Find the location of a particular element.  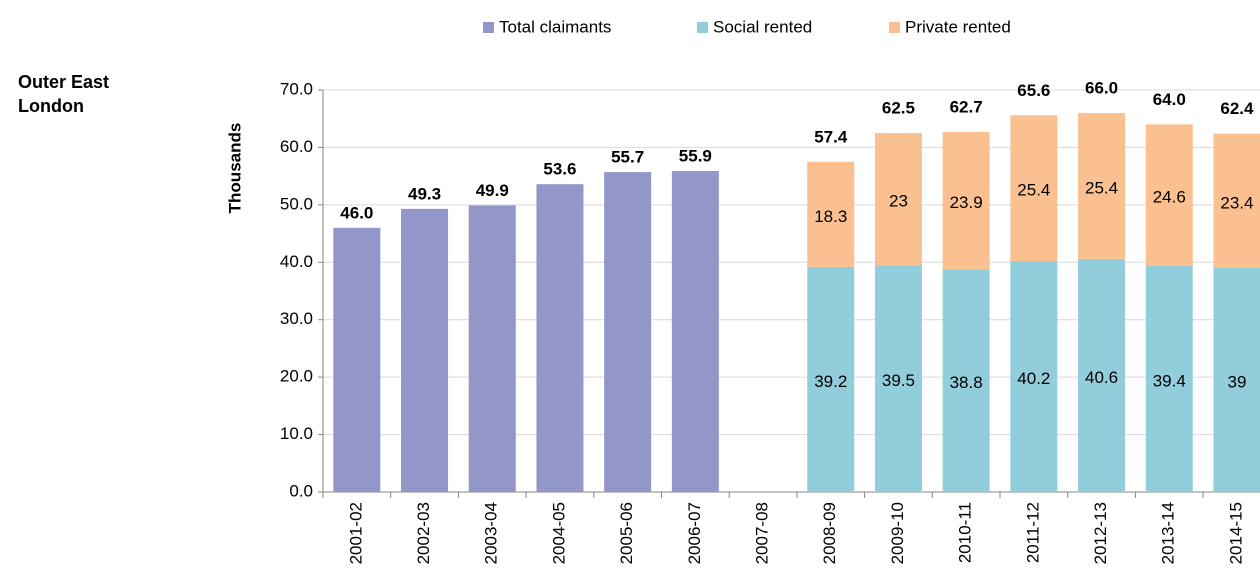

x-tick-label: 2009-10 is located at coordinates (897, 533).